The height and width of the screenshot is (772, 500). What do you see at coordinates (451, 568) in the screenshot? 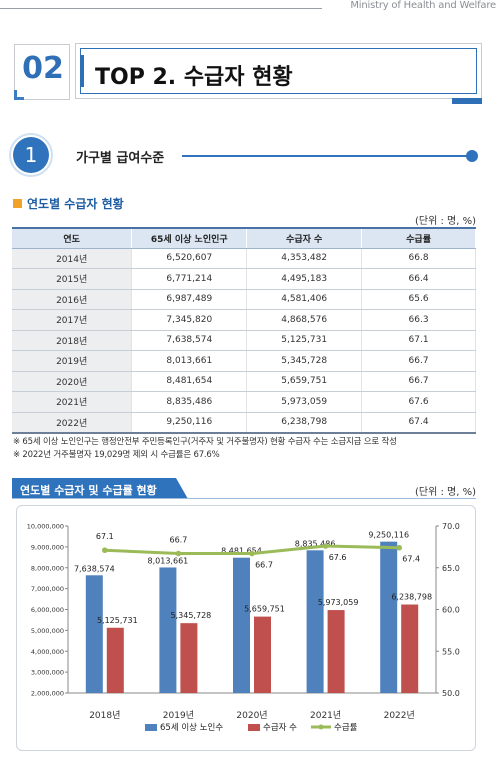
I see `right-tick-label: 65.0` at bounding box center [451, 568].